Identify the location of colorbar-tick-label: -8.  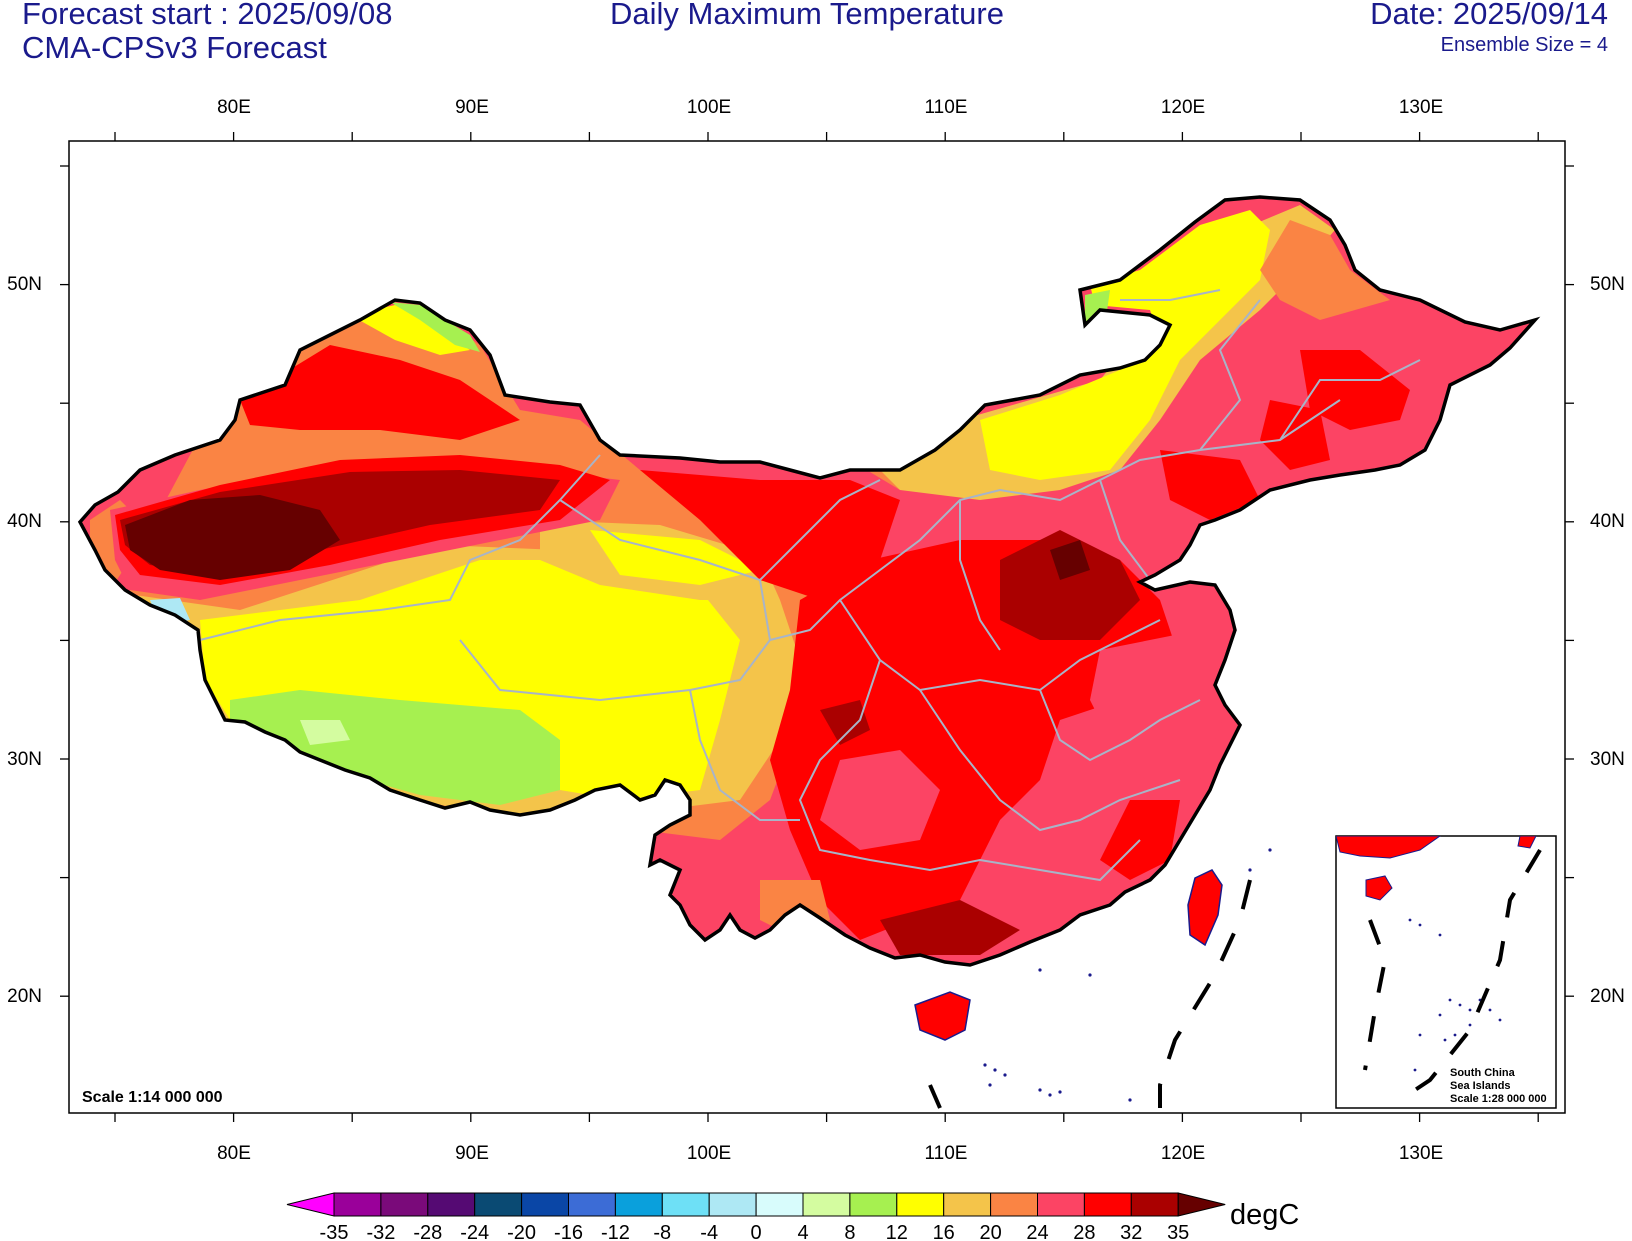
(662, 1231).